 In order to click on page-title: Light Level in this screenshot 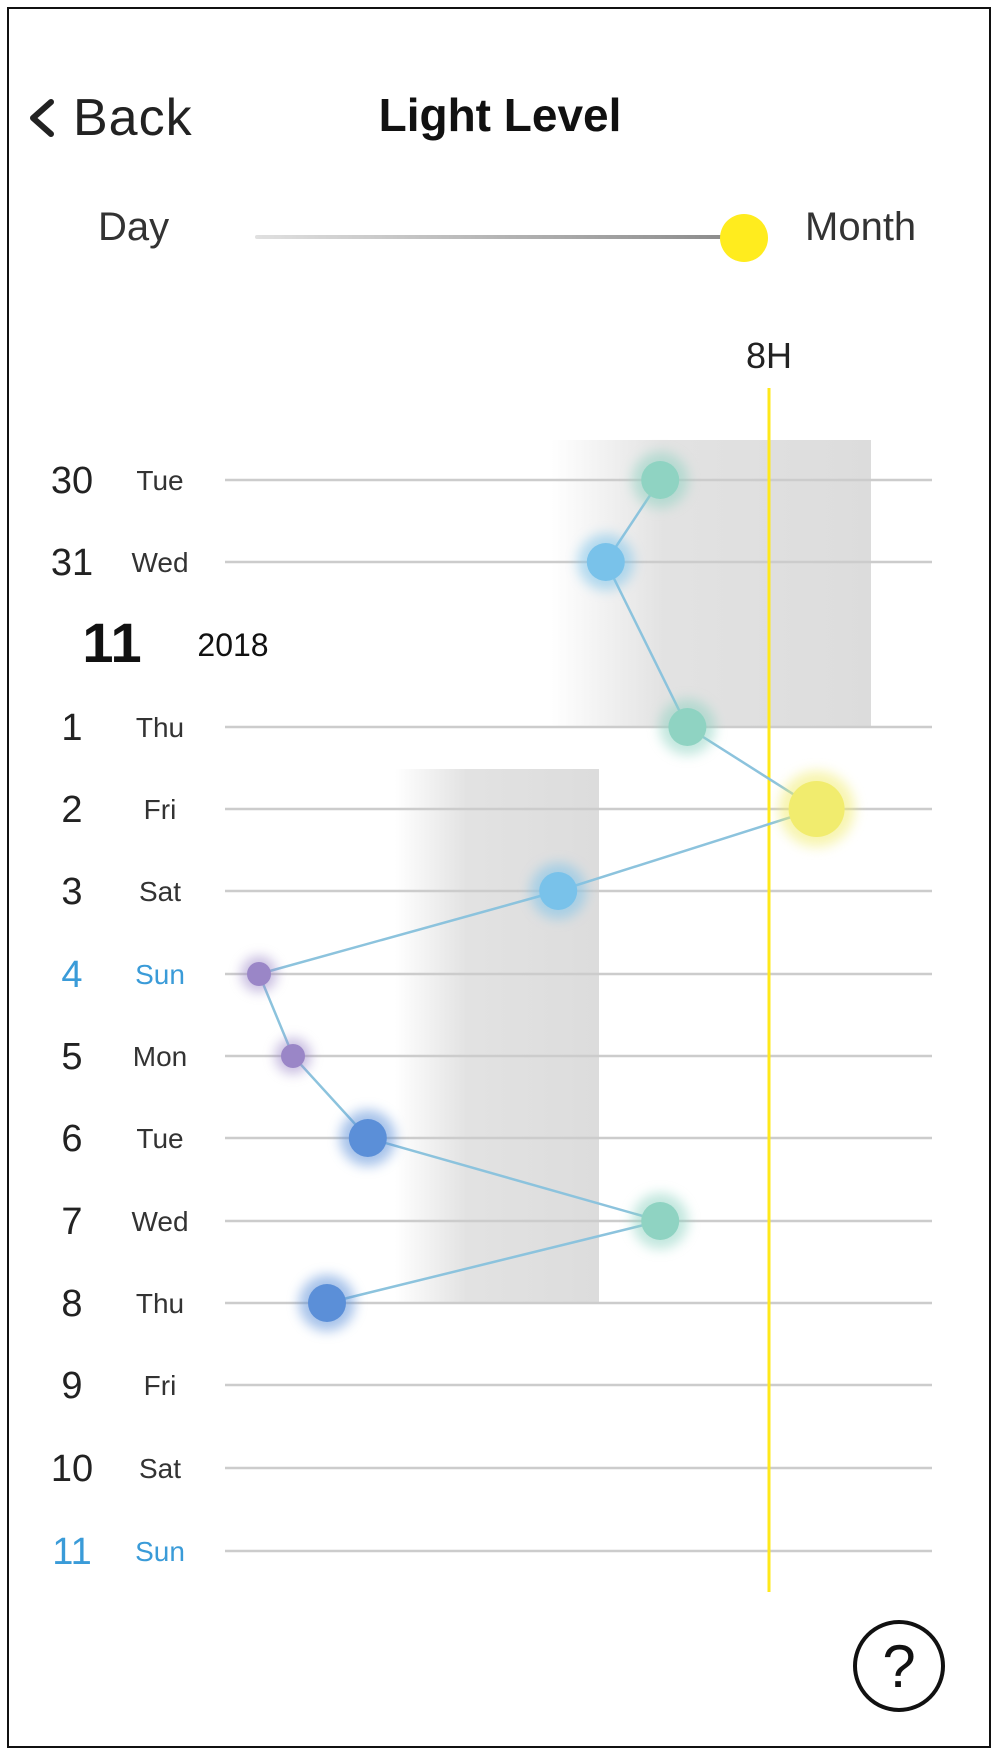, I will do `click(500, 115)`.